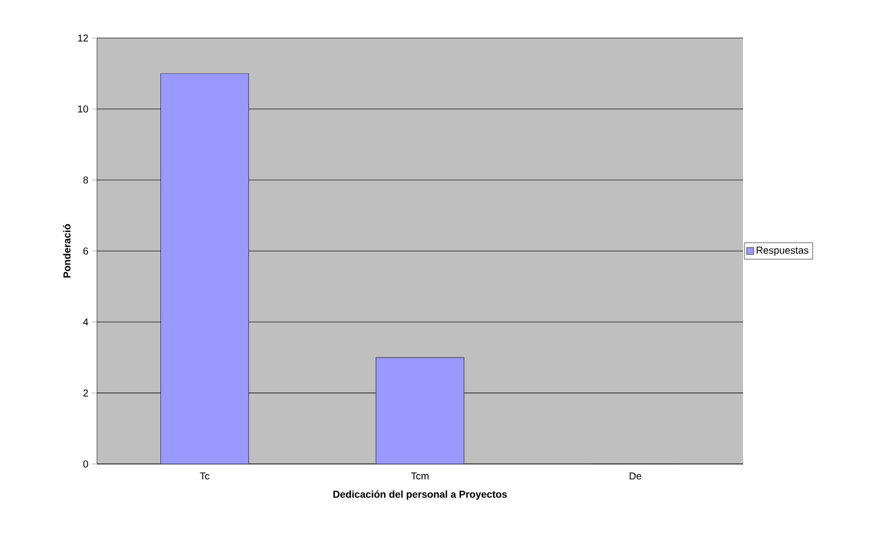 The width and height of the screenshot is (870, 548). What do you see at coordinates (83, 38) in the screenshot?
I see `y-tick-label: 12` at bounding box center [83, 38].